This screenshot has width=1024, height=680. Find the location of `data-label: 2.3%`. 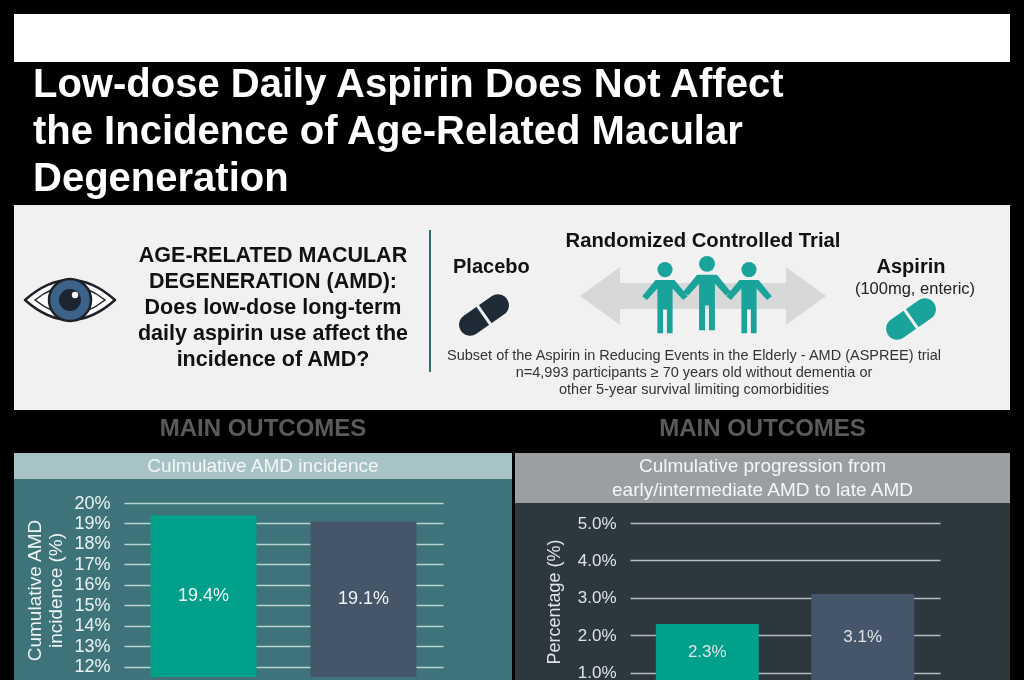

data-label: 2.3% is located at coordinates (707, 651).